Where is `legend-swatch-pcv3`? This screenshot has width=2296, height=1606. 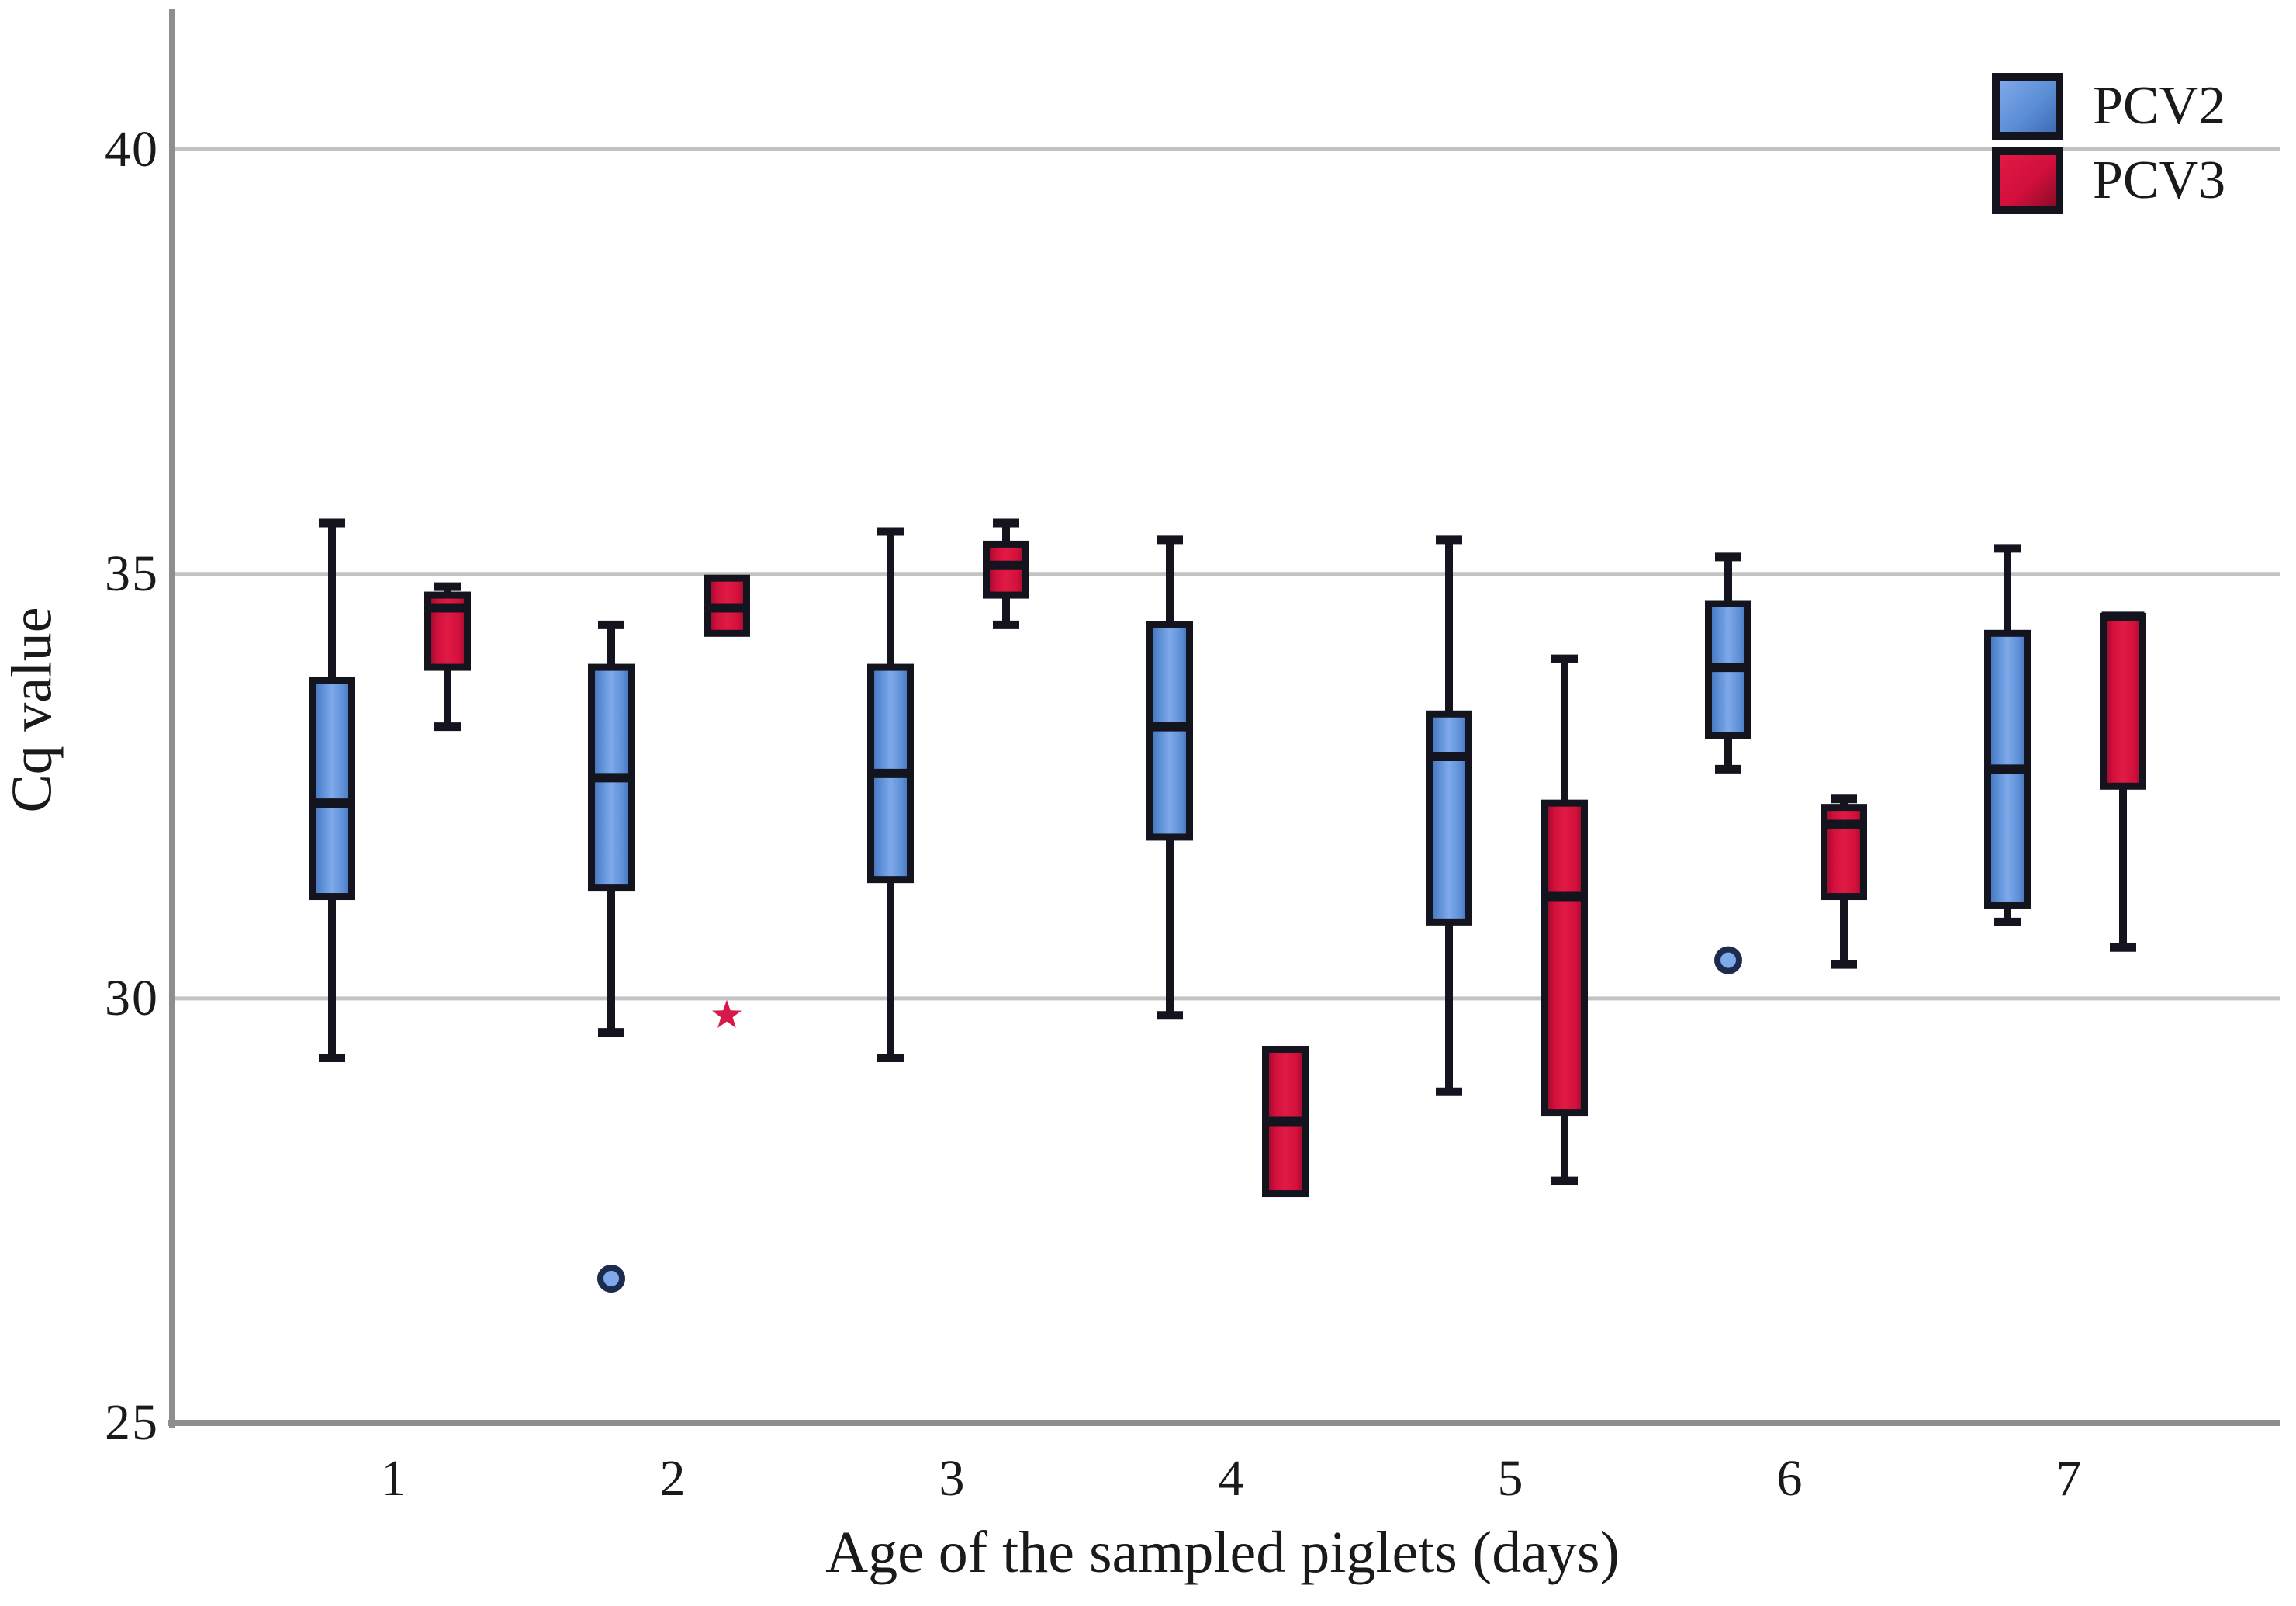
legend-swatch-pcv3 is located at coordinates (2027, 181).